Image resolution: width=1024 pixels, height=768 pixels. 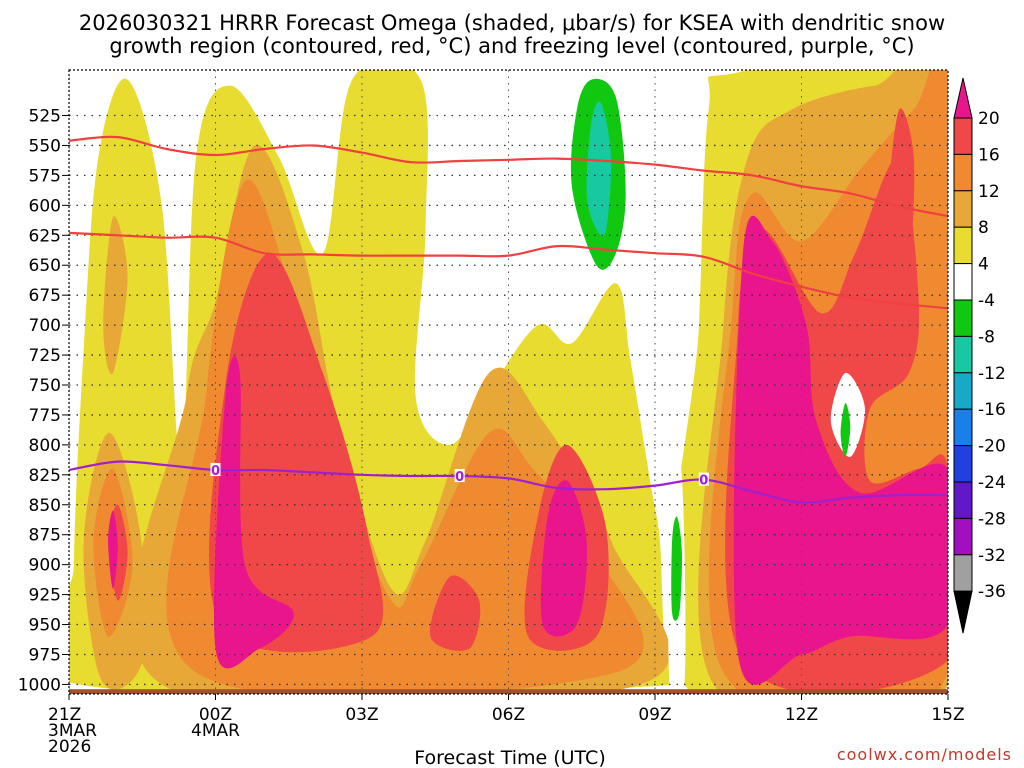 What do you see at coordinates (45, 506) in the screenshot?
I see `y-tick-label: 850` at bounding box center [45, 506].